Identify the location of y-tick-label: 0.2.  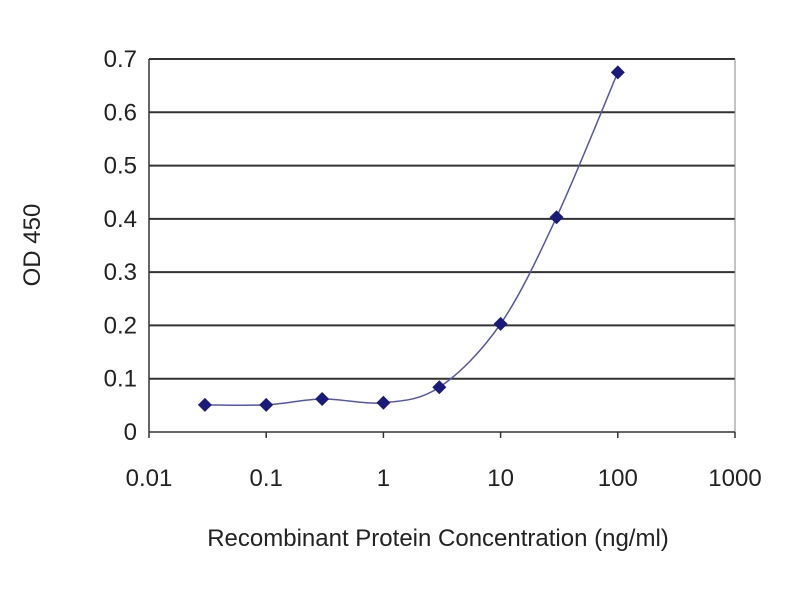
(120, 325).